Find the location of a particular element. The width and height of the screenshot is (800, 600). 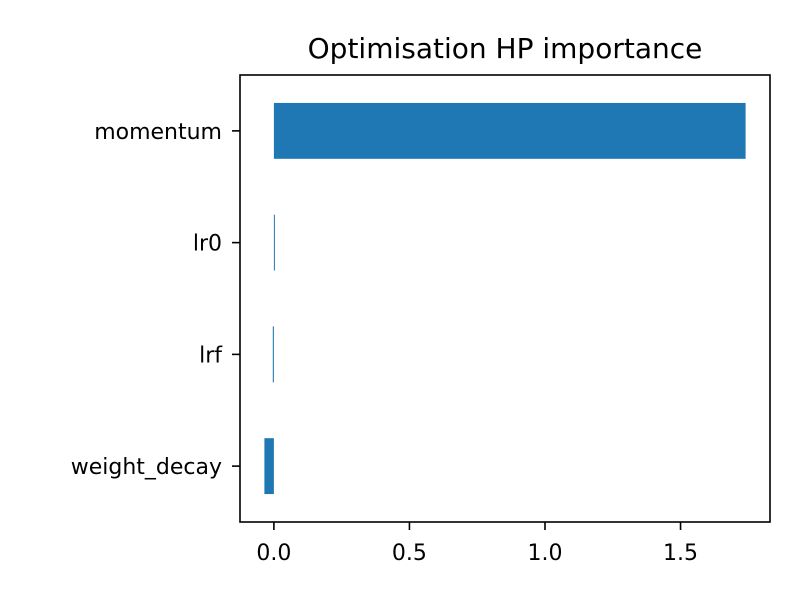

x-tick-label: 0.5 is located at coordinates (409, 553).